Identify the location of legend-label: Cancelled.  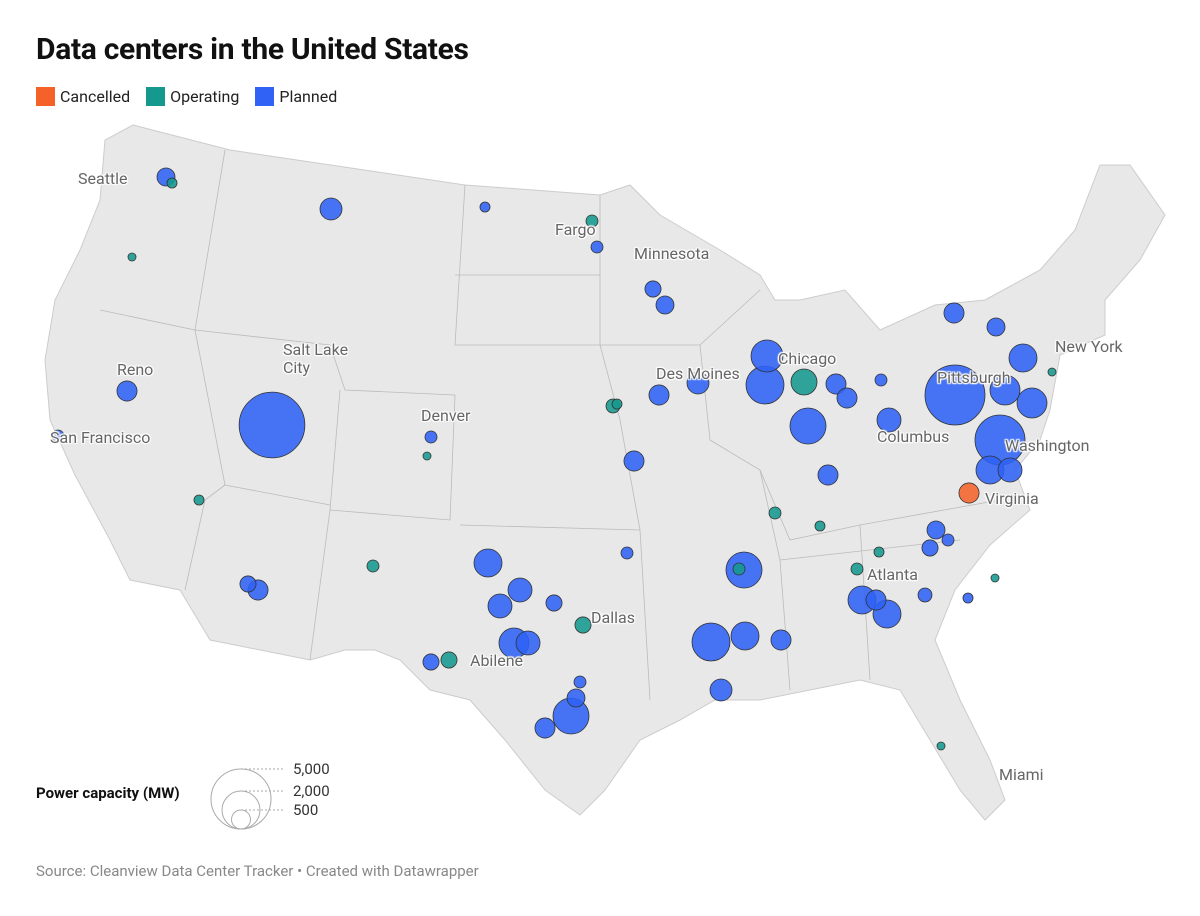
(95, 96).